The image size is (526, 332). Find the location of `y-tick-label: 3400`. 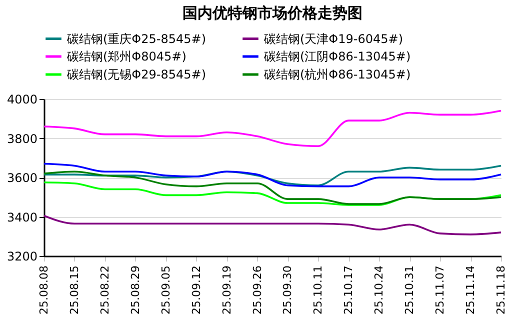

y-tick-label: 3400 is located at coordinates (22, 217).